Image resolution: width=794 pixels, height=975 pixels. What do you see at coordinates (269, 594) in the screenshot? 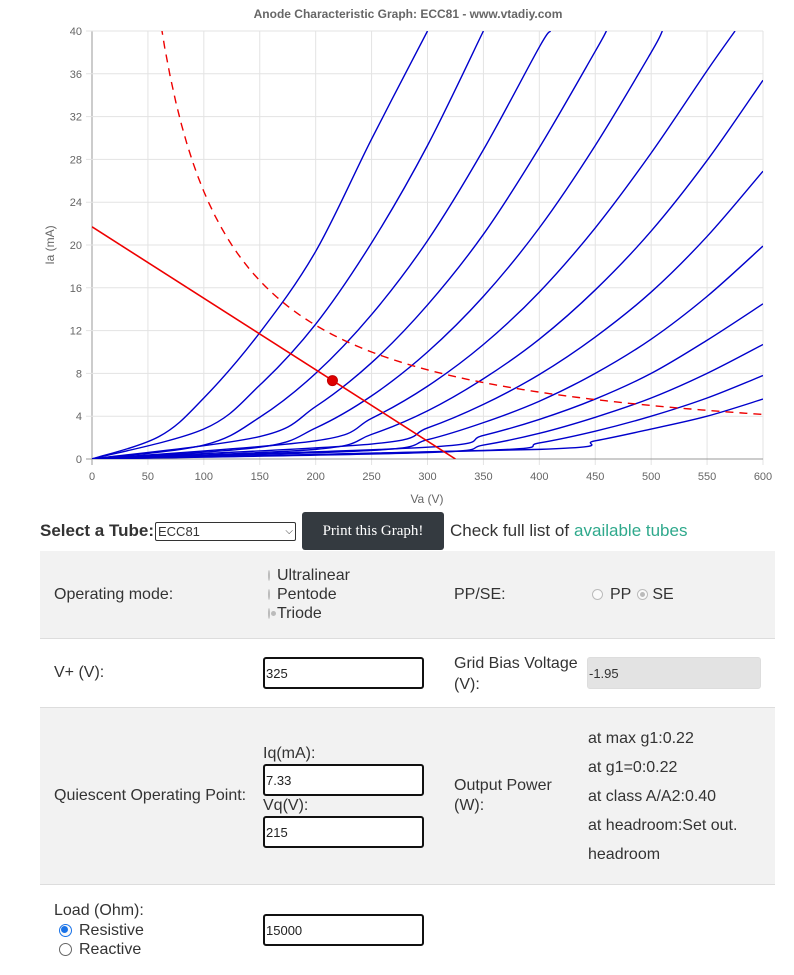
I see `radio-pentode` at bounding box center [269, 594].